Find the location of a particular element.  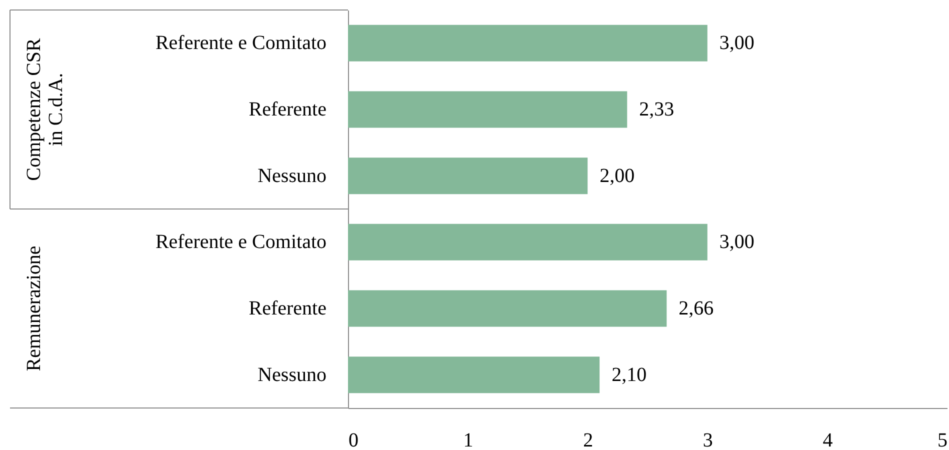

x-tick-label: 3 is located at coordinates (707, 440).